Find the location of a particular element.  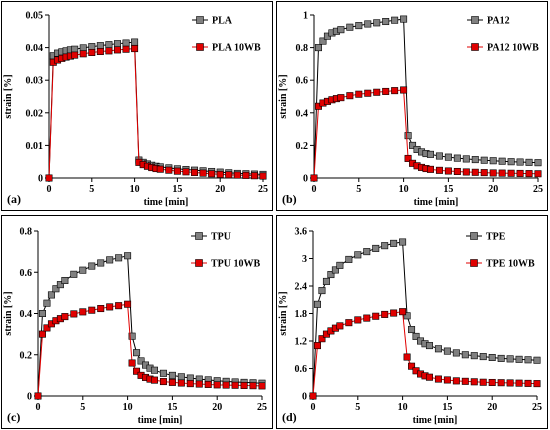

legend-label: PLA 10WB is located at coordinates (236, 48).